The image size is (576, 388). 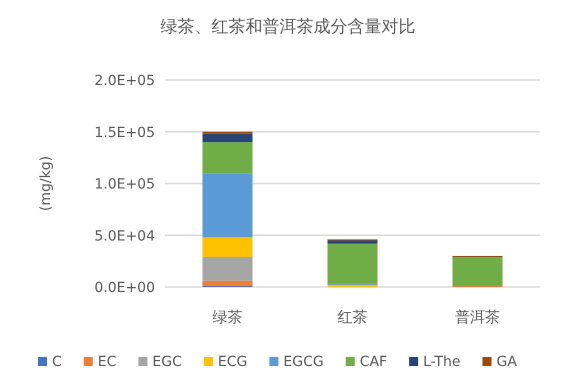 What do you see at coordinates (227, 317) in the screenshot?
I see `x-tick-label: 绿茶` at bounding box center [227, 317].